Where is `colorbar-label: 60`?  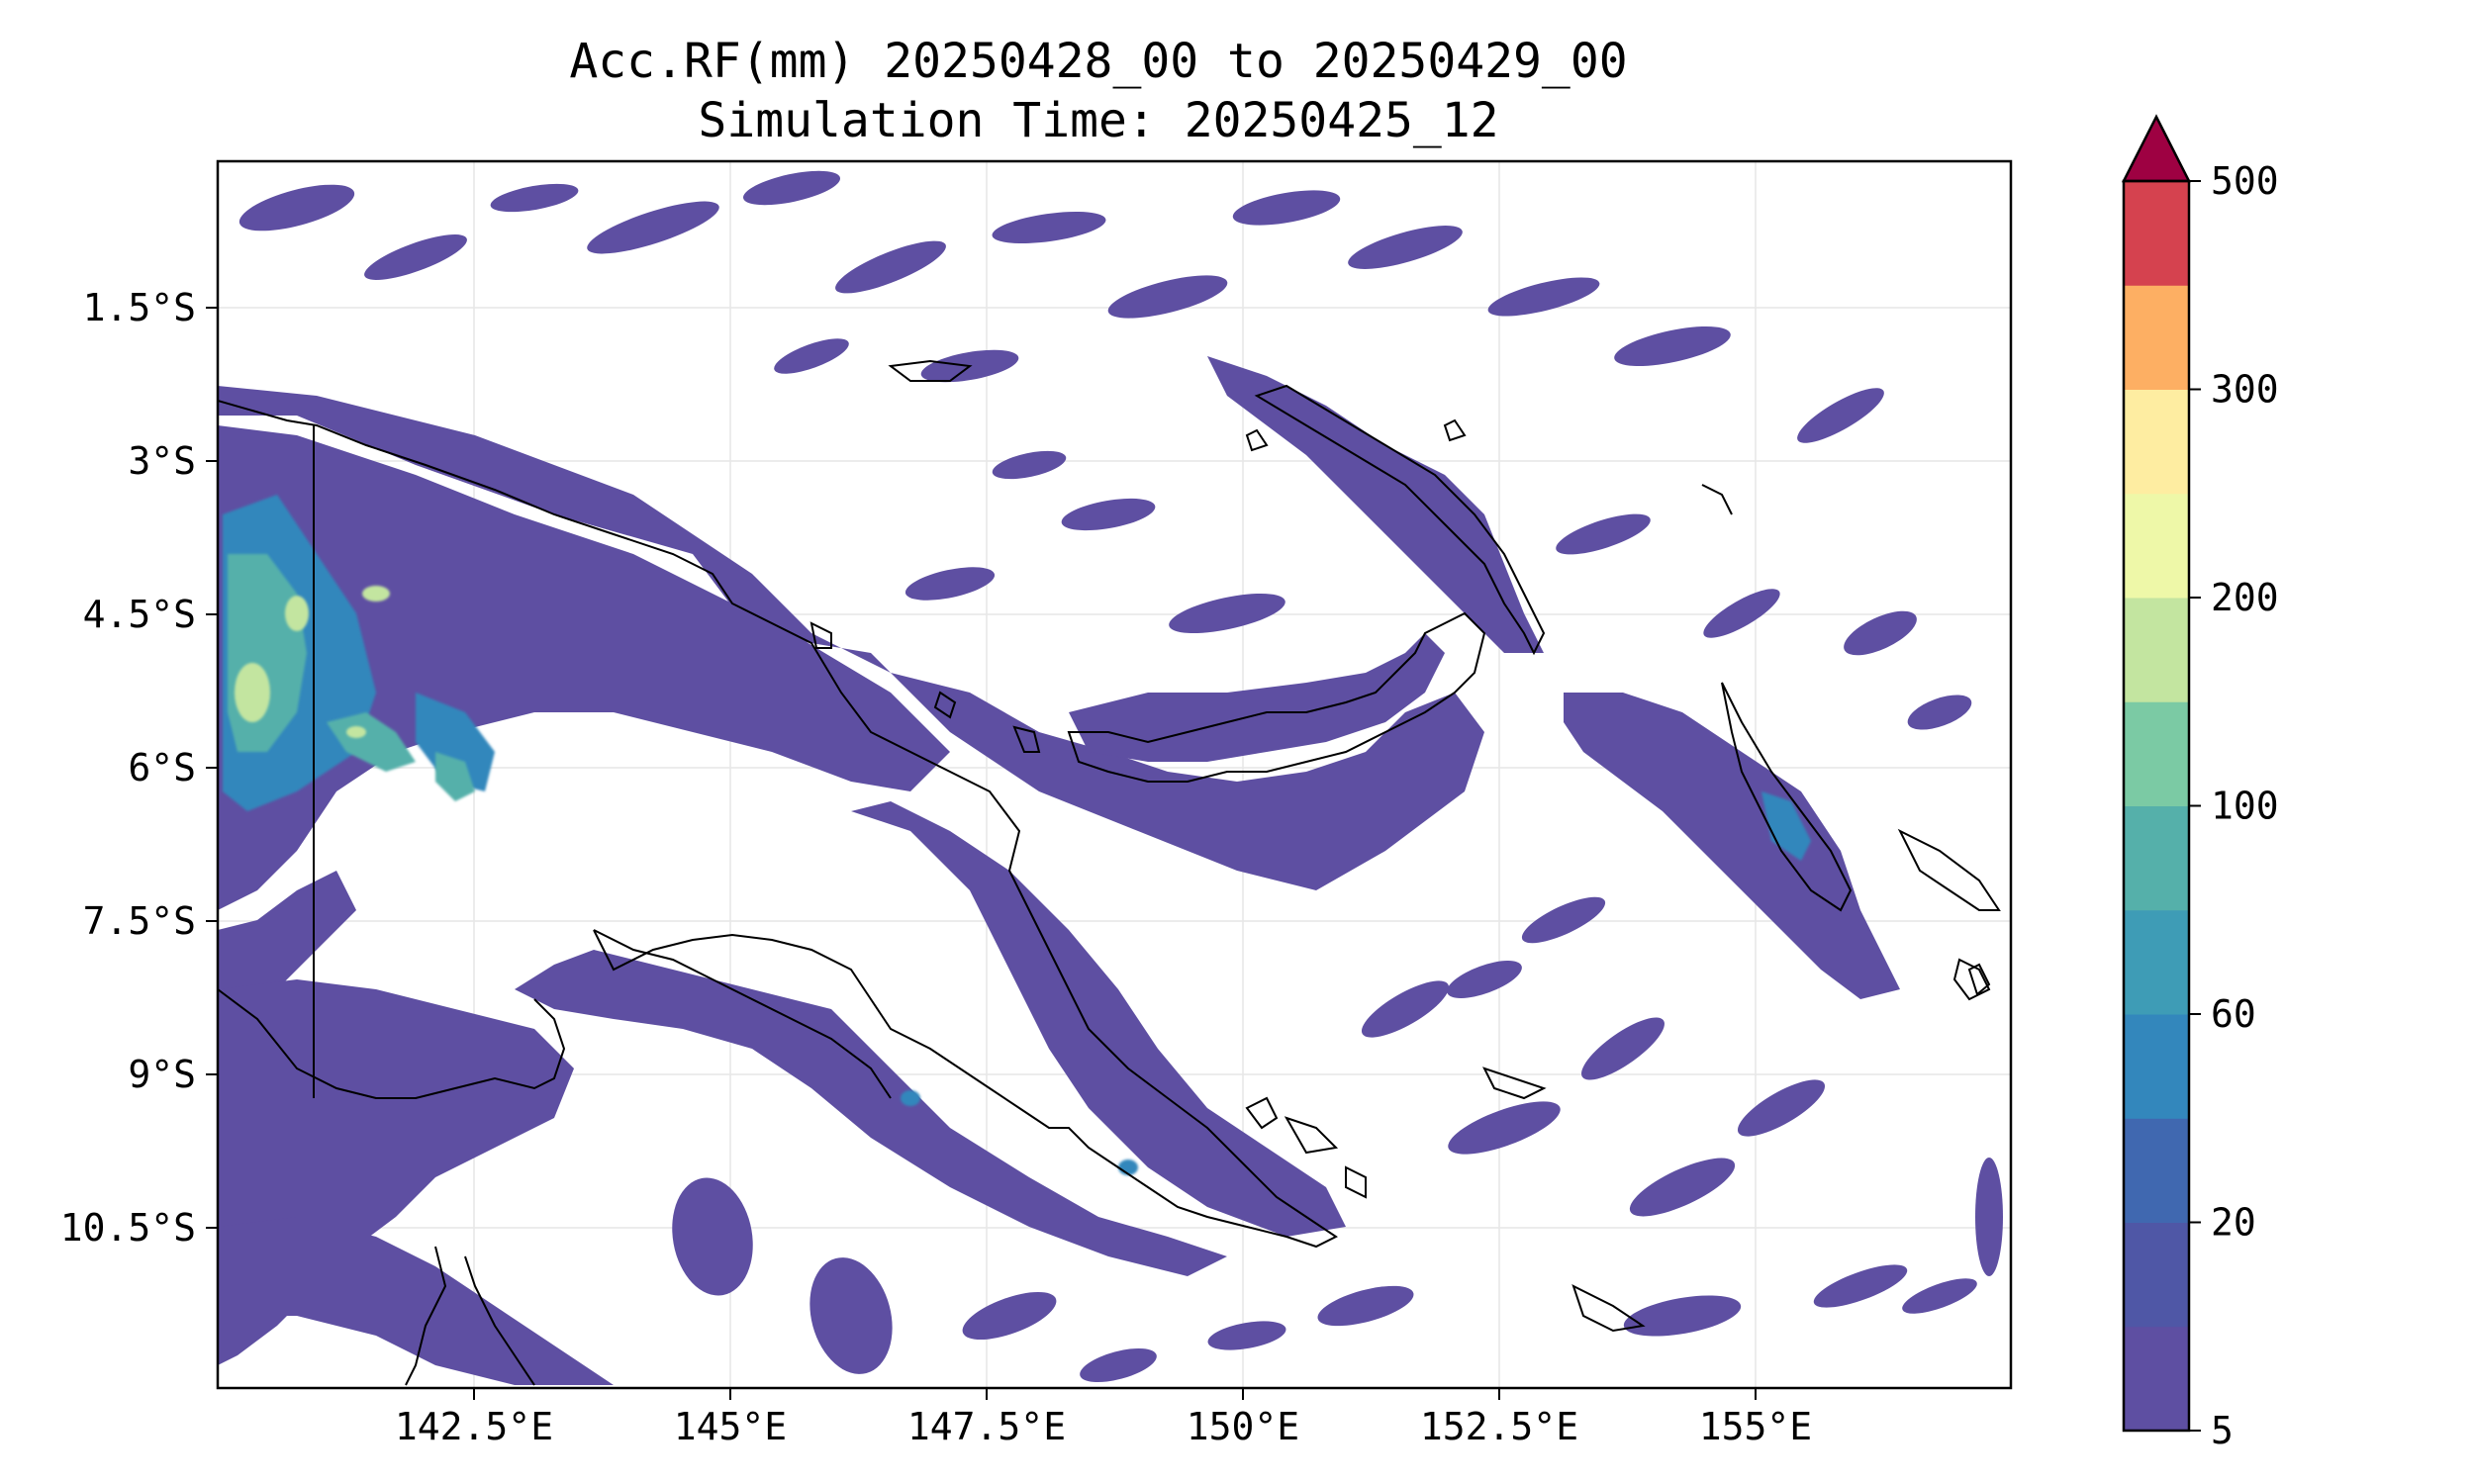 colorbar-label: 60 is located at coordinates (2234, 1014).